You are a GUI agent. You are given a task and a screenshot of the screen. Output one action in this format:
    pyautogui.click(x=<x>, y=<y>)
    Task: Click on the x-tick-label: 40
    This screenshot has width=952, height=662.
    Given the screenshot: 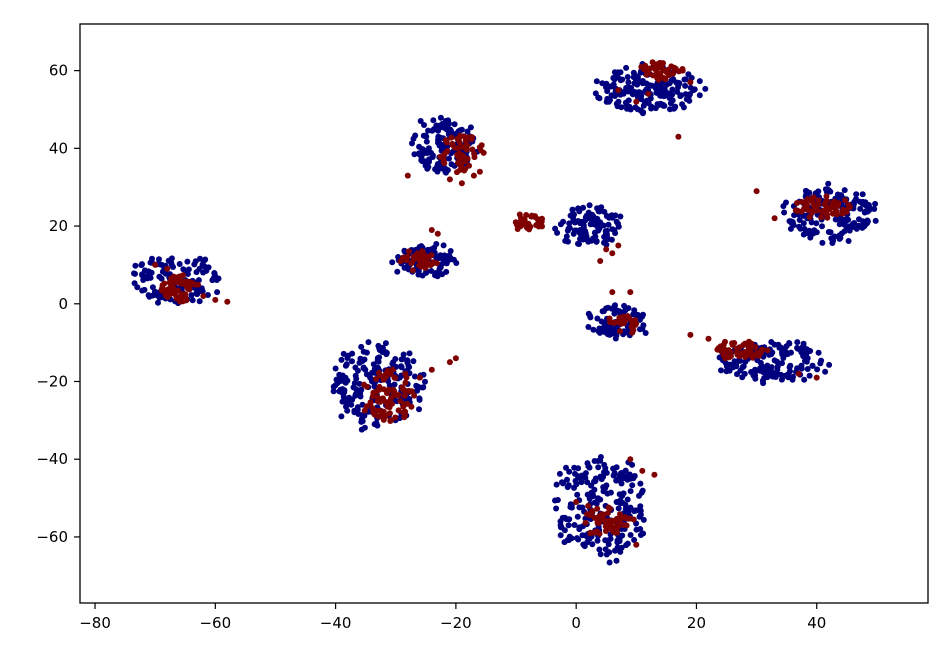 What is the action you would take?
    pyautogui.click(x=816, y=623)
    